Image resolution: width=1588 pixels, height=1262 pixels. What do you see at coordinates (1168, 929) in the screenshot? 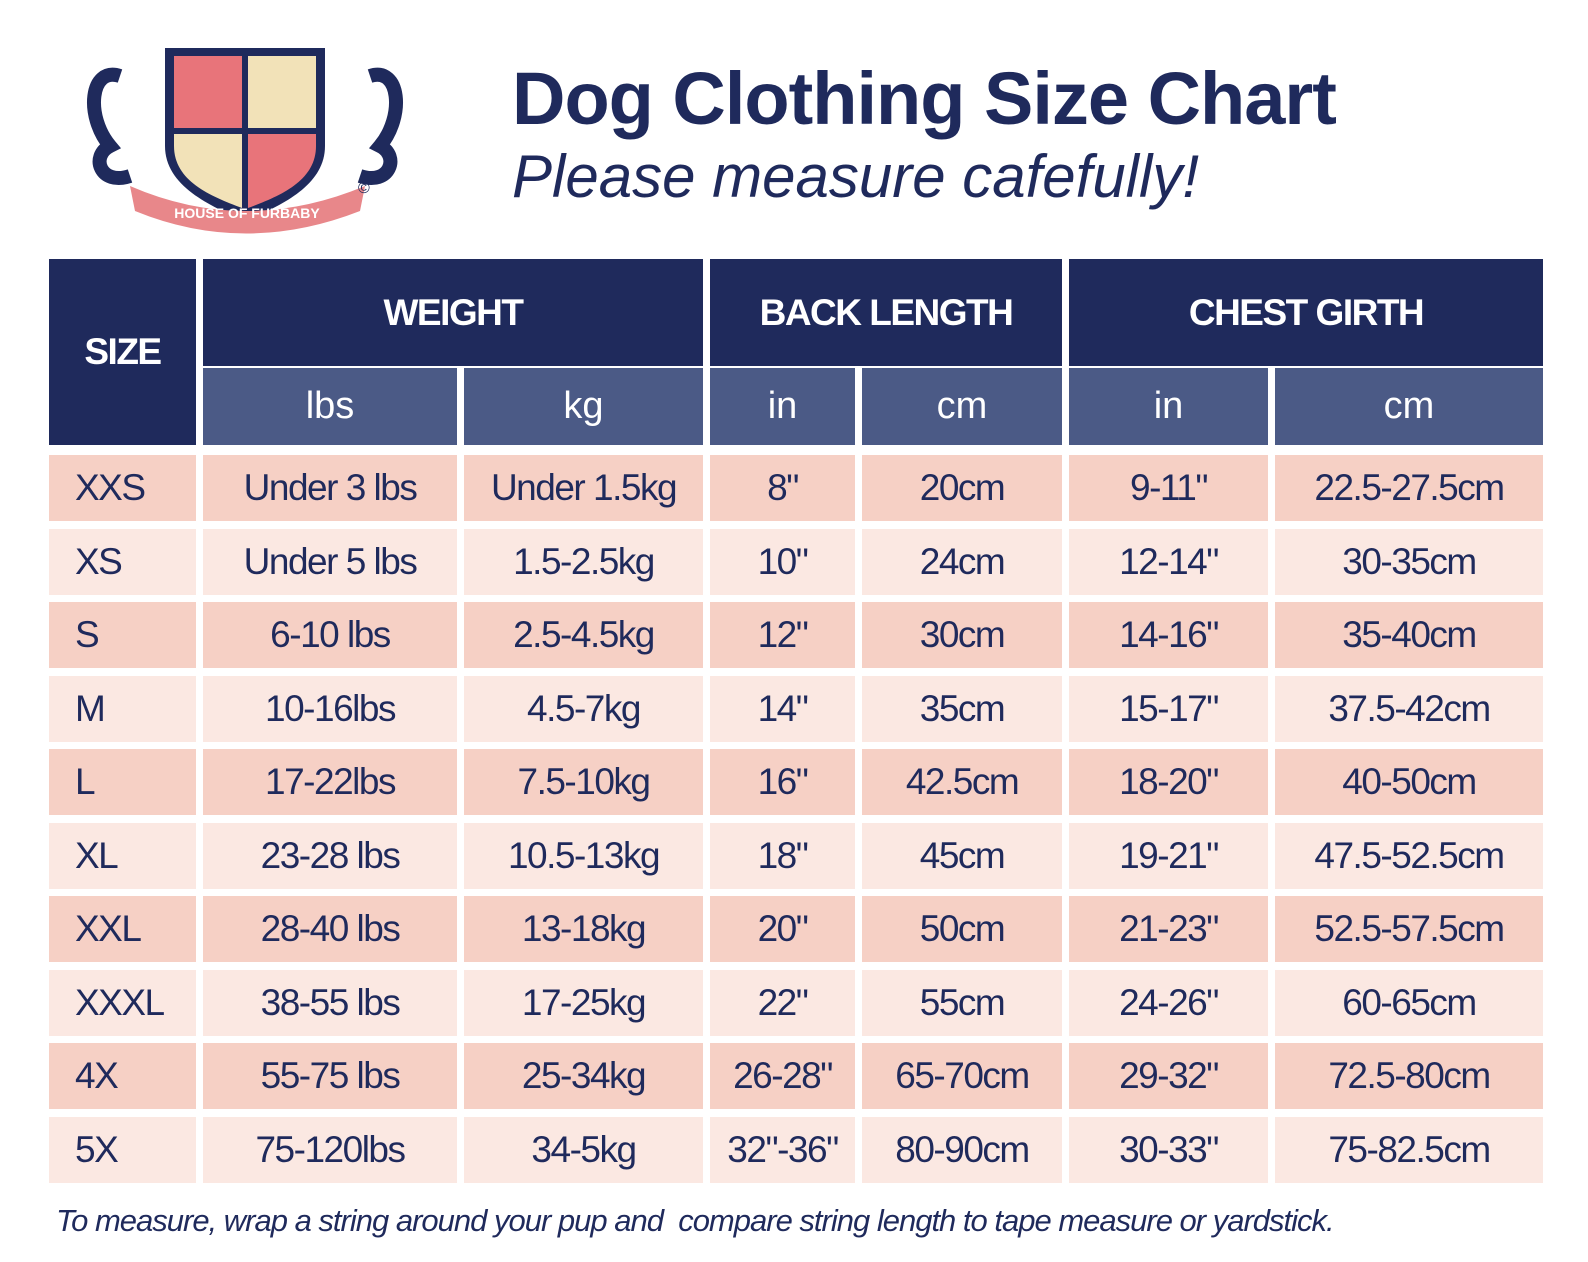
I see `data-cell: 21-23"` at bounding box center [1168, 929].